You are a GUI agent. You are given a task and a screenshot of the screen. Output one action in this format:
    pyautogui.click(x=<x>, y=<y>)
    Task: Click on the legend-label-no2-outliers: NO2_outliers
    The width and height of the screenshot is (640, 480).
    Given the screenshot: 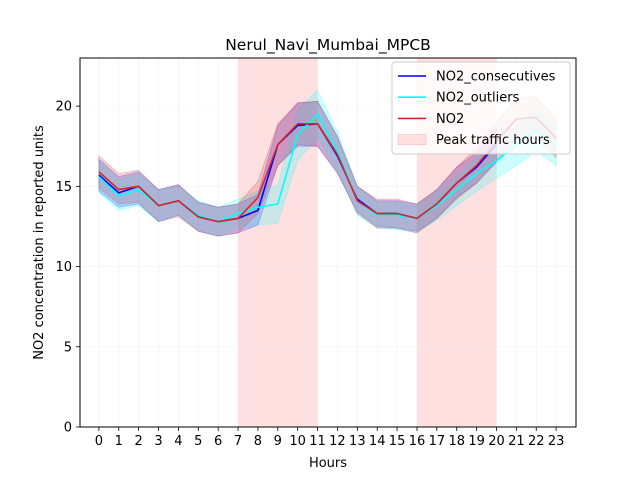 What is the action you would take?
    pyautogui.click(x=478, y=98)
    